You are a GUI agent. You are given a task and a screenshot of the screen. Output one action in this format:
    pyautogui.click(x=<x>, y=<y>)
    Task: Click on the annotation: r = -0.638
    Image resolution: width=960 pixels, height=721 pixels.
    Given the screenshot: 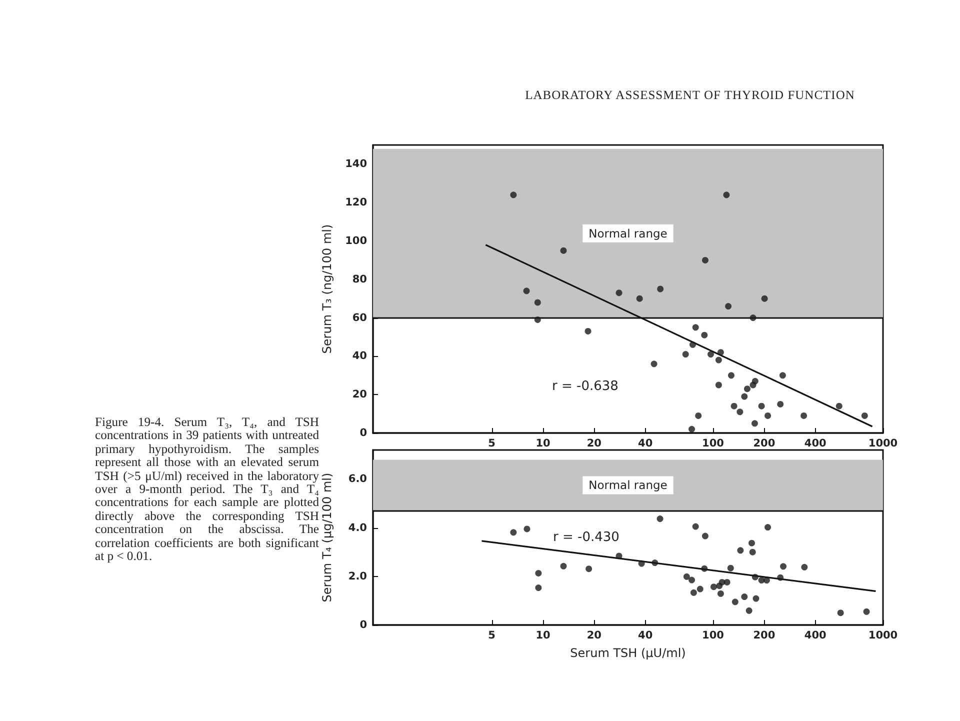 What is the action you would take?
    pyautogui.click(x=585, y=386)
    